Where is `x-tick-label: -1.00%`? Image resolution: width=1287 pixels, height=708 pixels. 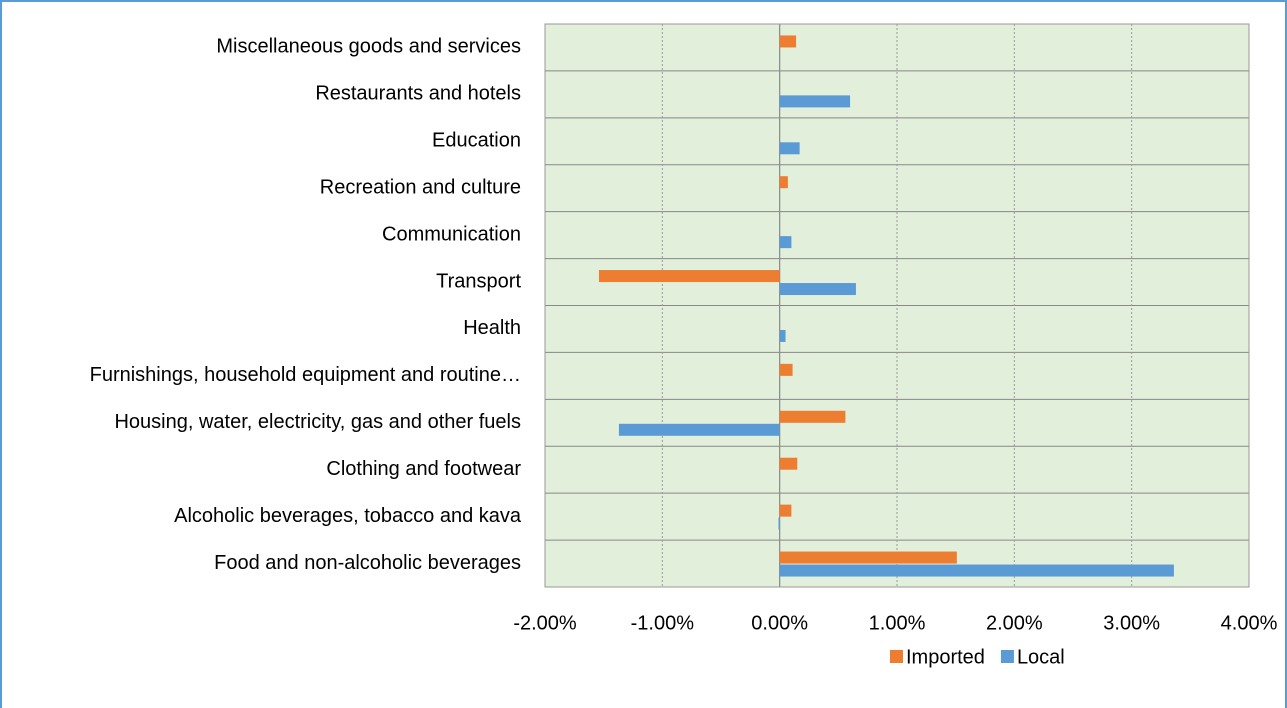 x-tick-label: -1.00% is located at coordinates (663, 623).